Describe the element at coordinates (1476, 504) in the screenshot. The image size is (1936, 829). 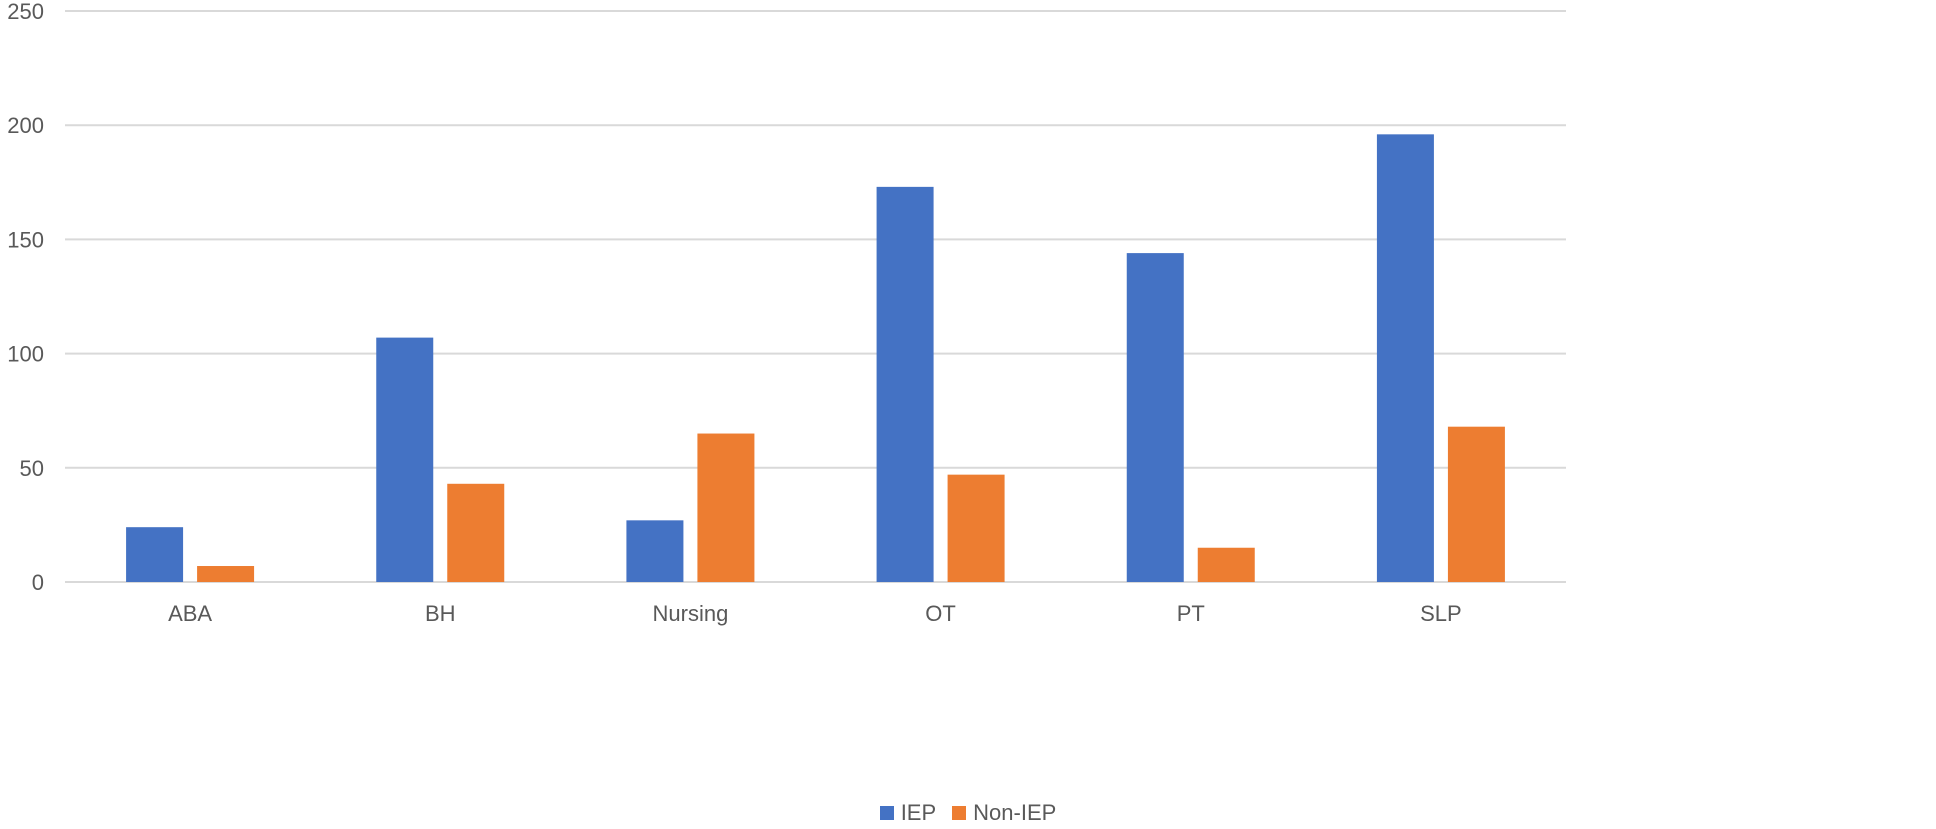
I see `bar-non-iep-slp` at that location.